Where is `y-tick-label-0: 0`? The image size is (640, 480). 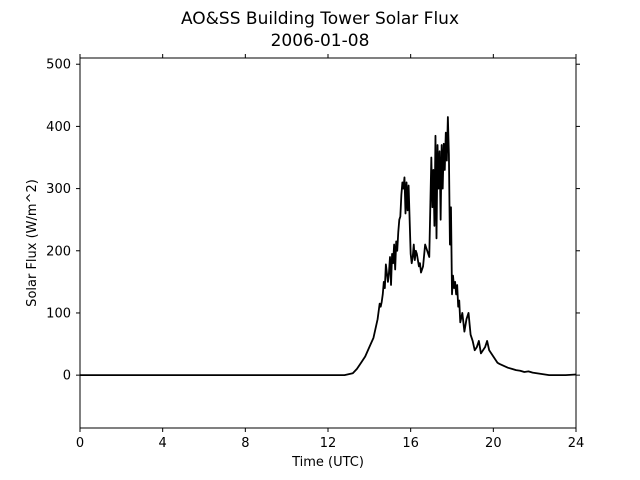
y-tick-label-0: 0 is located at coordinates (67, 376).